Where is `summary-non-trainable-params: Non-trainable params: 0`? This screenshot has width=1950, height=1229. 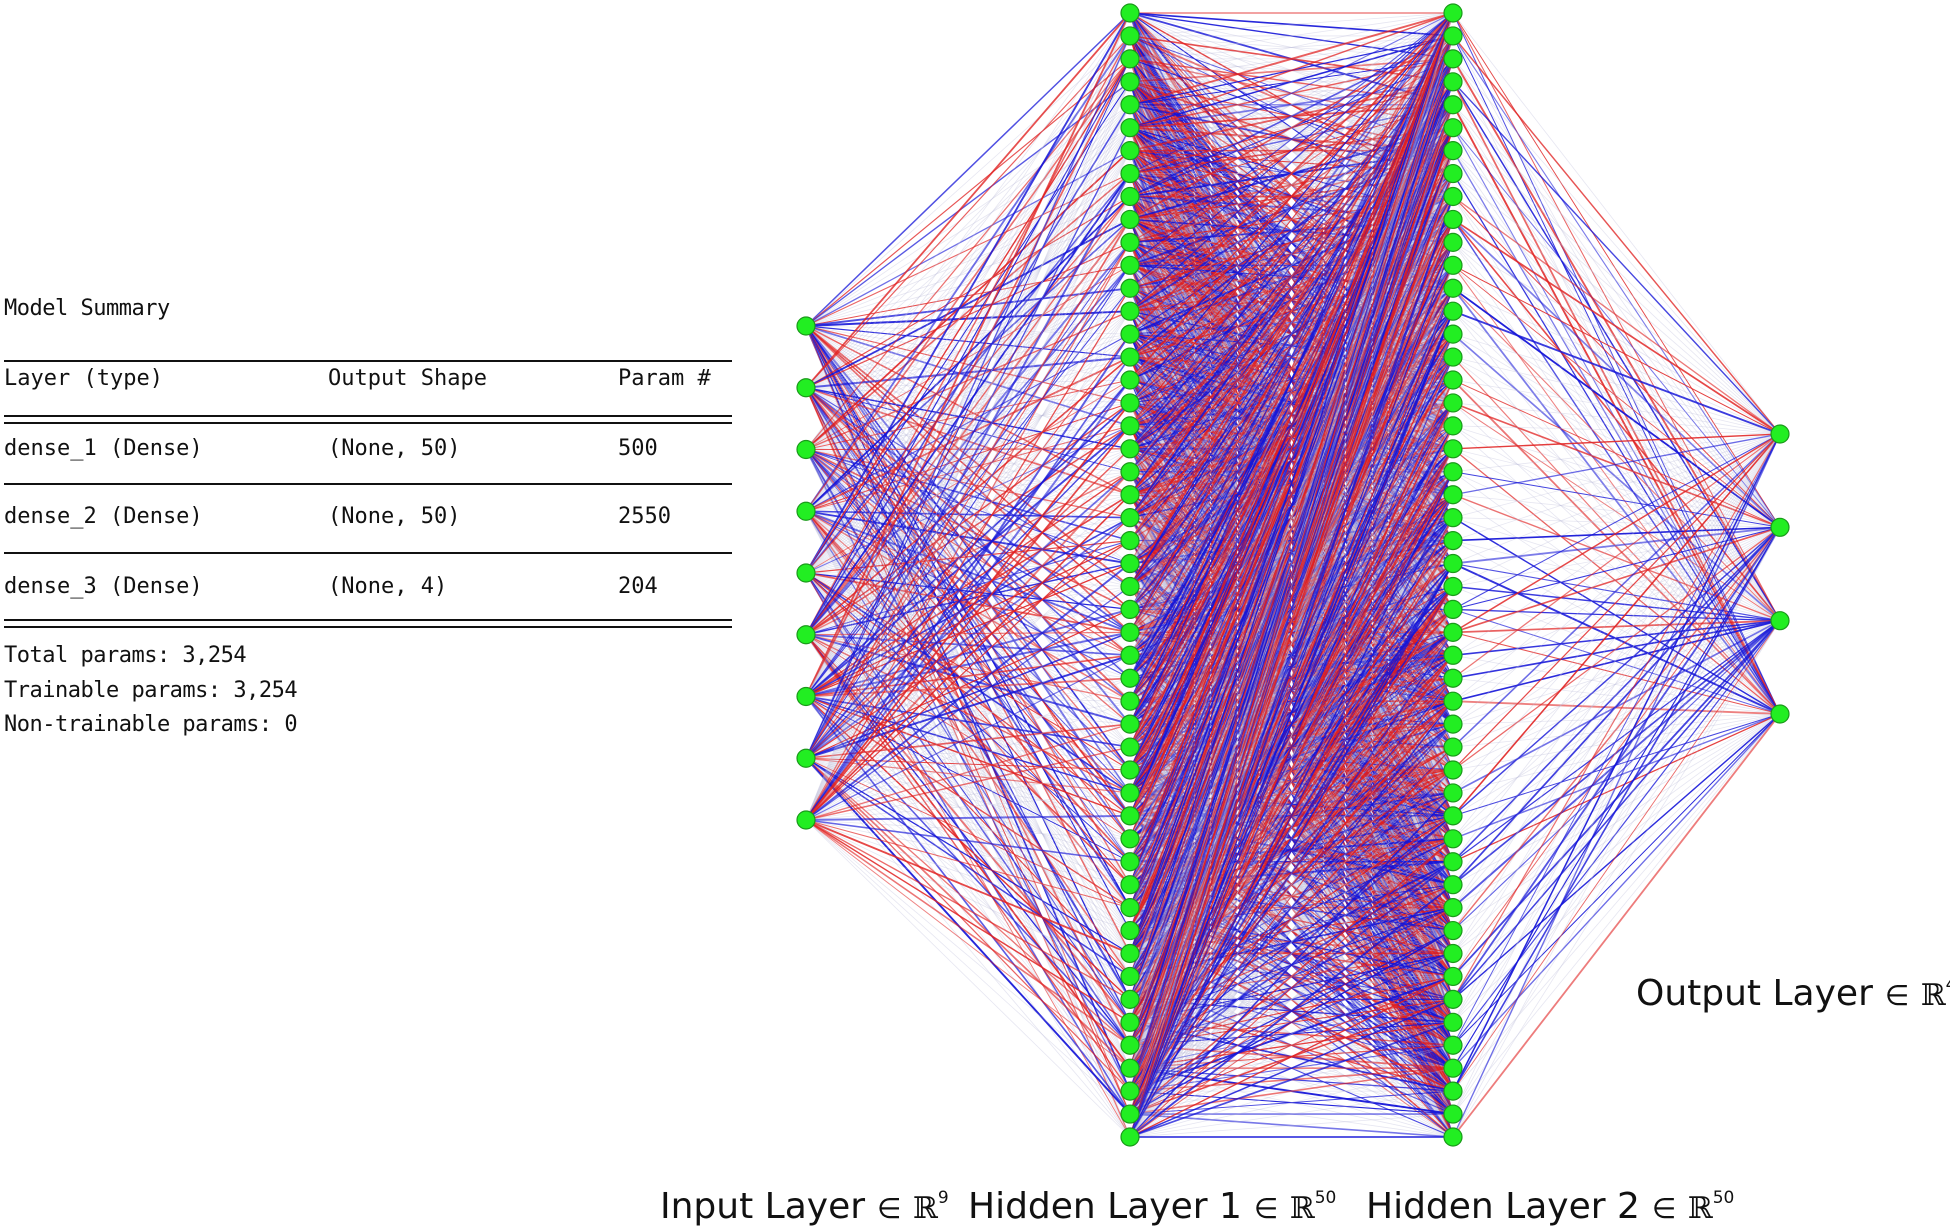 summary-non-trainable-params: Non-trainable params: 0 is located at coordinates (151, 724).